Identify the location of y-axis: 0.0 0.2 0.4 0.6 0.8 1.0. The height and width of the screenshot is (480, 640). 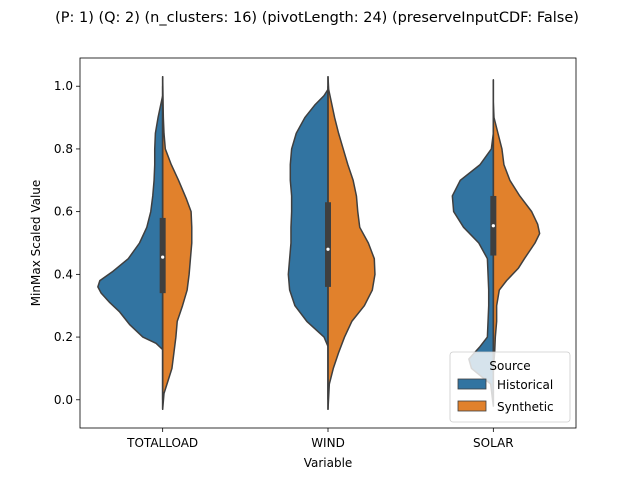
(67, 243).